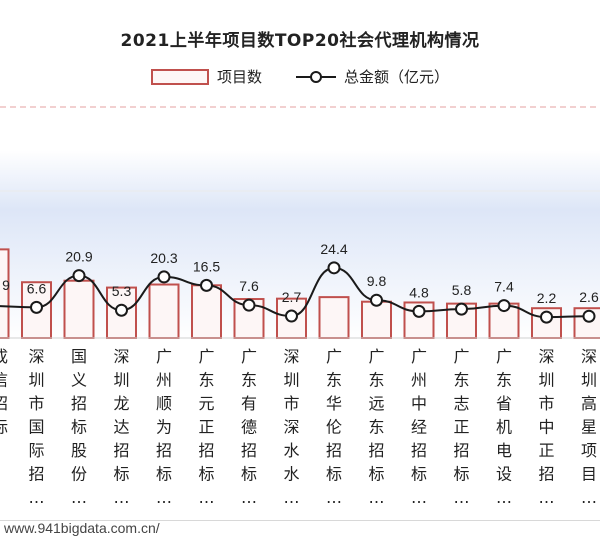 This screenshot has width=600, height=541. I want to click on category-label-6-char-2: 有, so click(249, 403).